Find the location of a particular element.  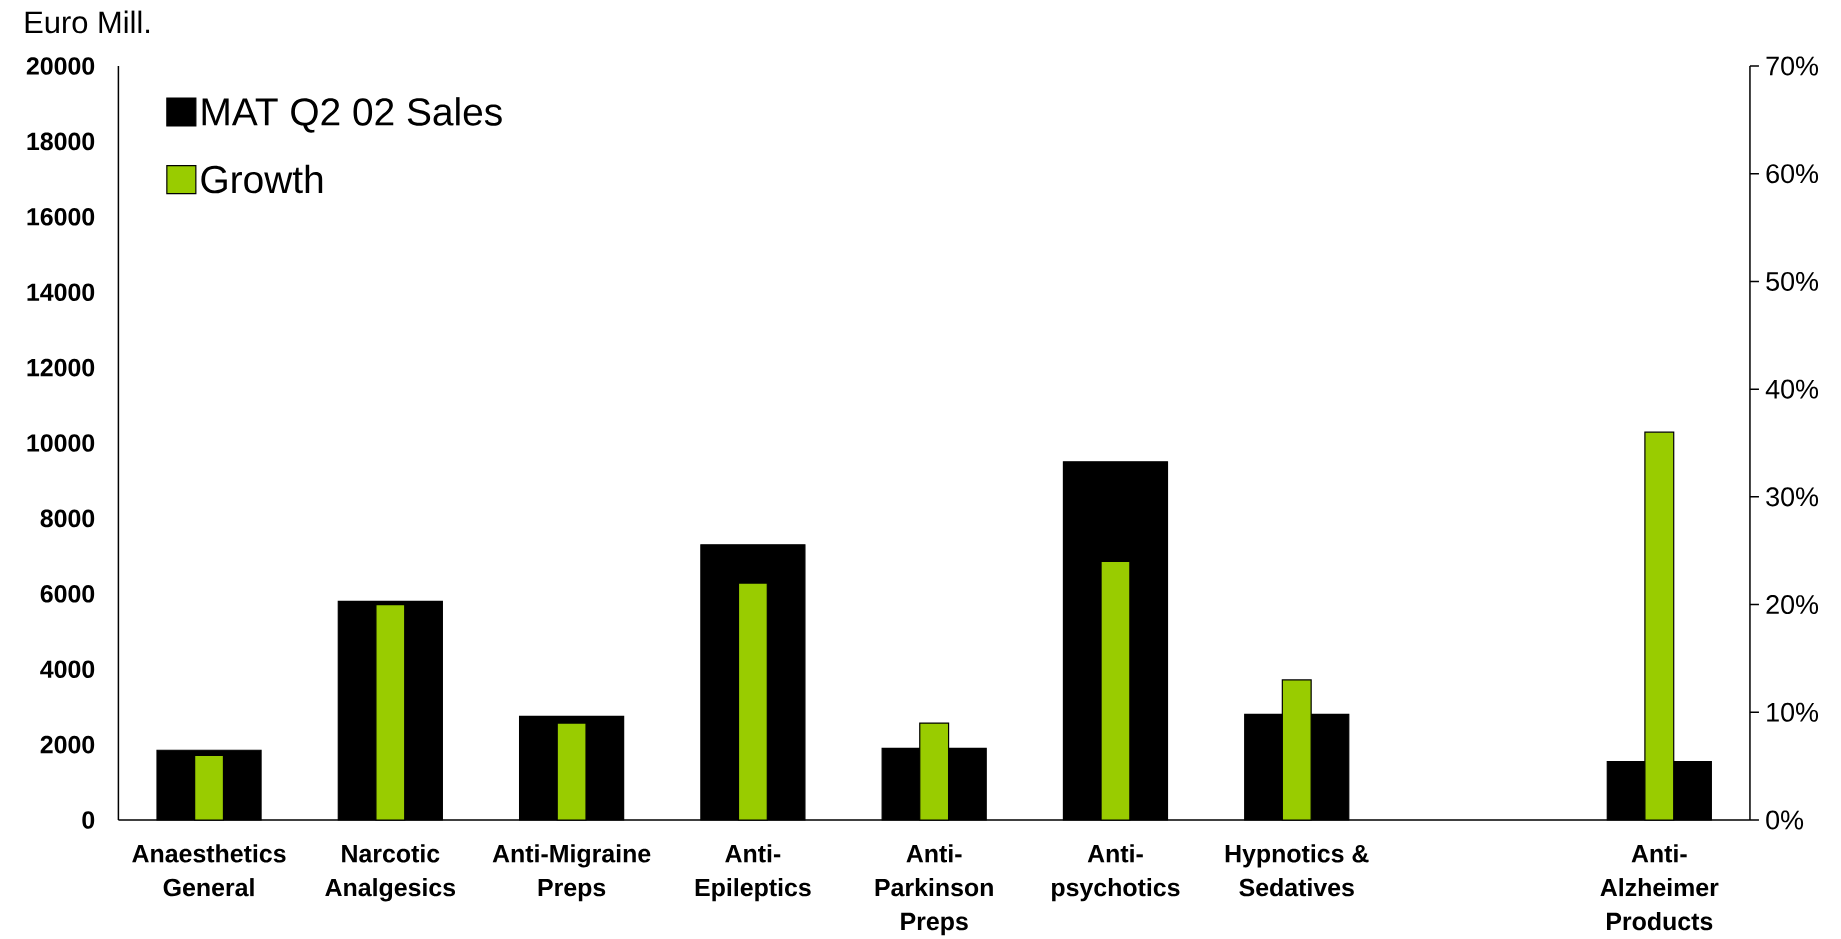

legend-label: MAT Q2 02 Sales is located at coordinates (352, 115).